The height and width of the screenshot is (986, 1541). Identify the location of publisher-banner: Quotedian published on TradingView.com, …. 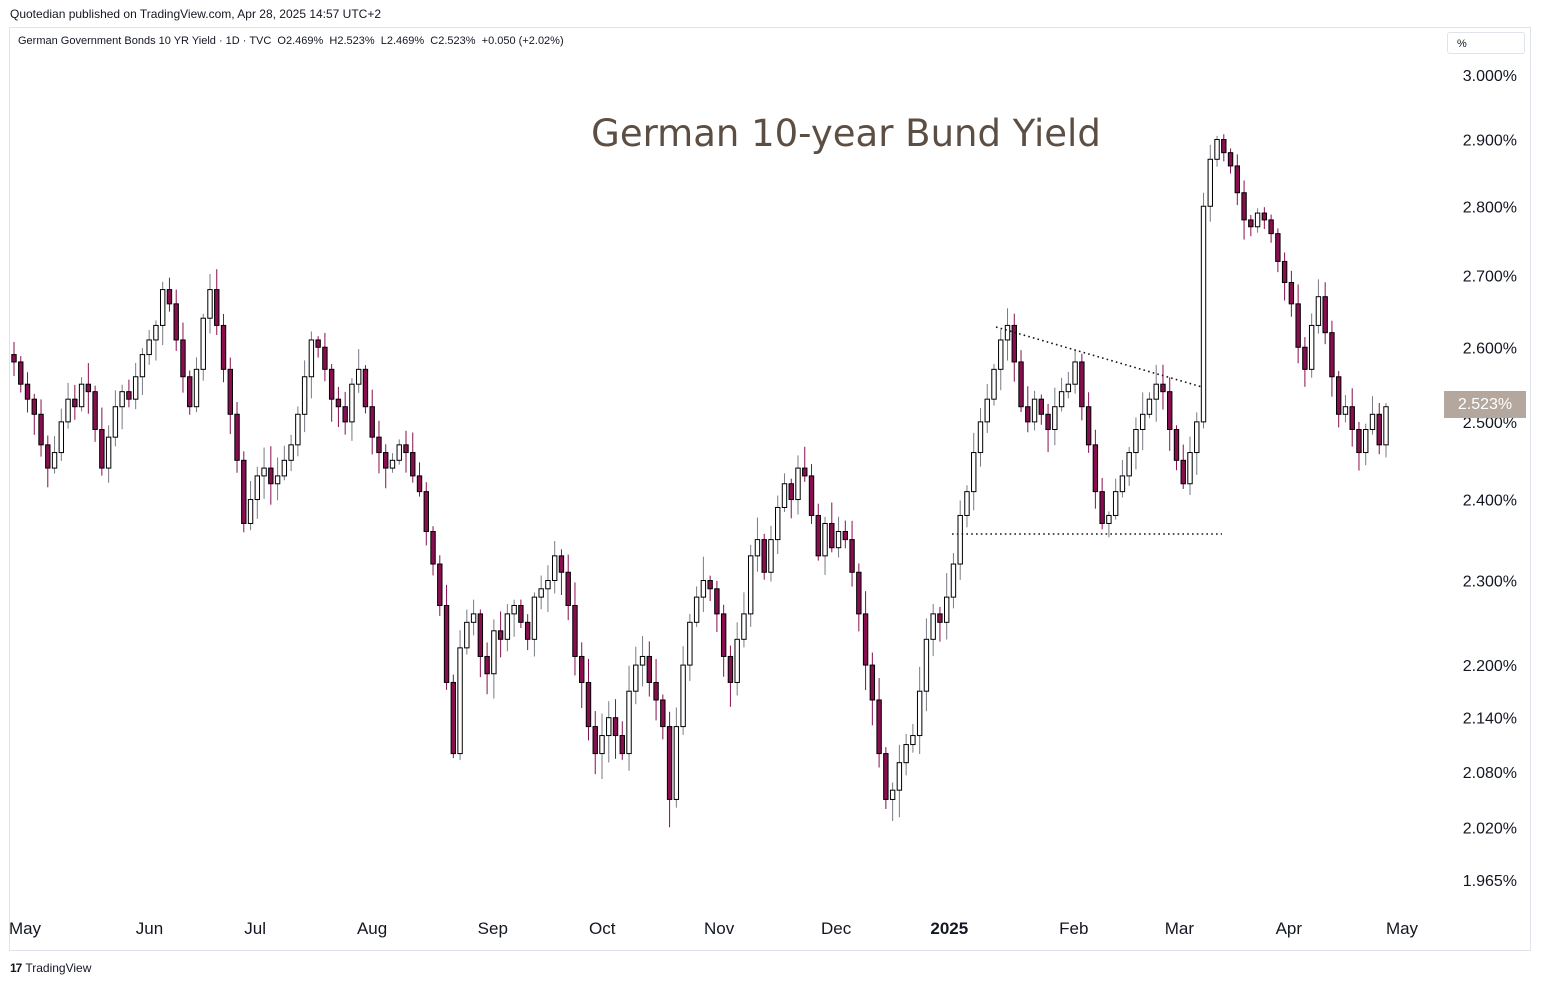
(196, 14).